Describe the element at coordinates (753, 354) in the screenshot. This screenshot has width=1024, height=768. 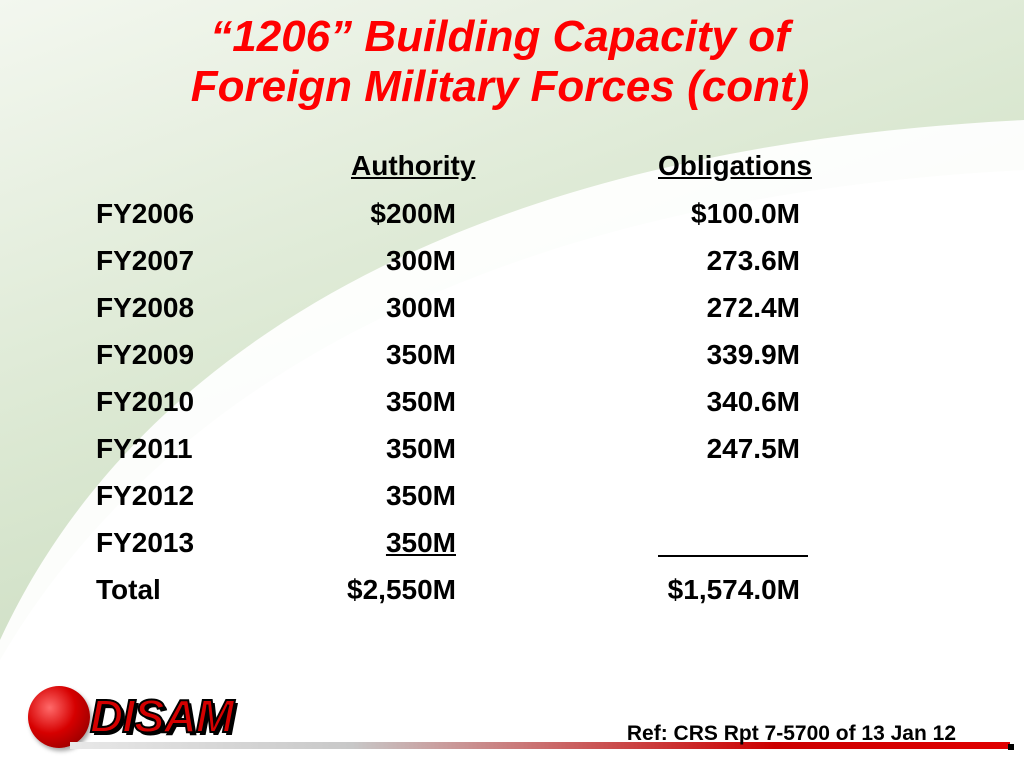
I see `row-obligations: 339.9M` at that location.